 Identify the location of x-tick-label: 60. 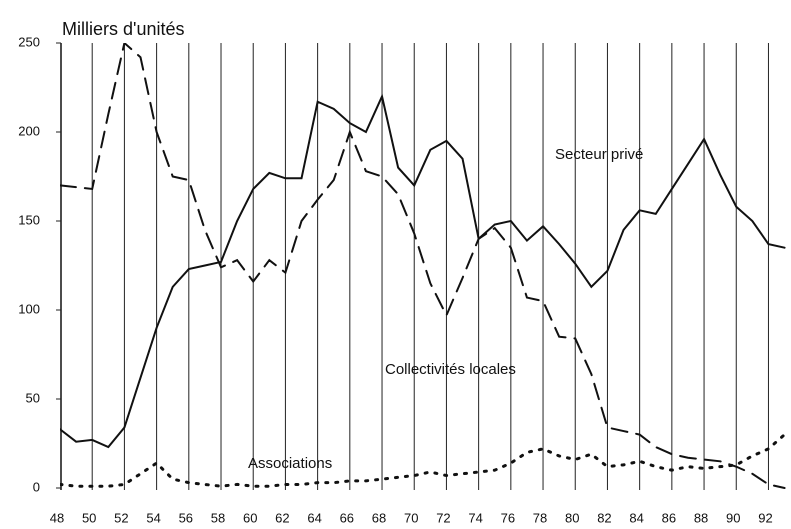
(250, 517).